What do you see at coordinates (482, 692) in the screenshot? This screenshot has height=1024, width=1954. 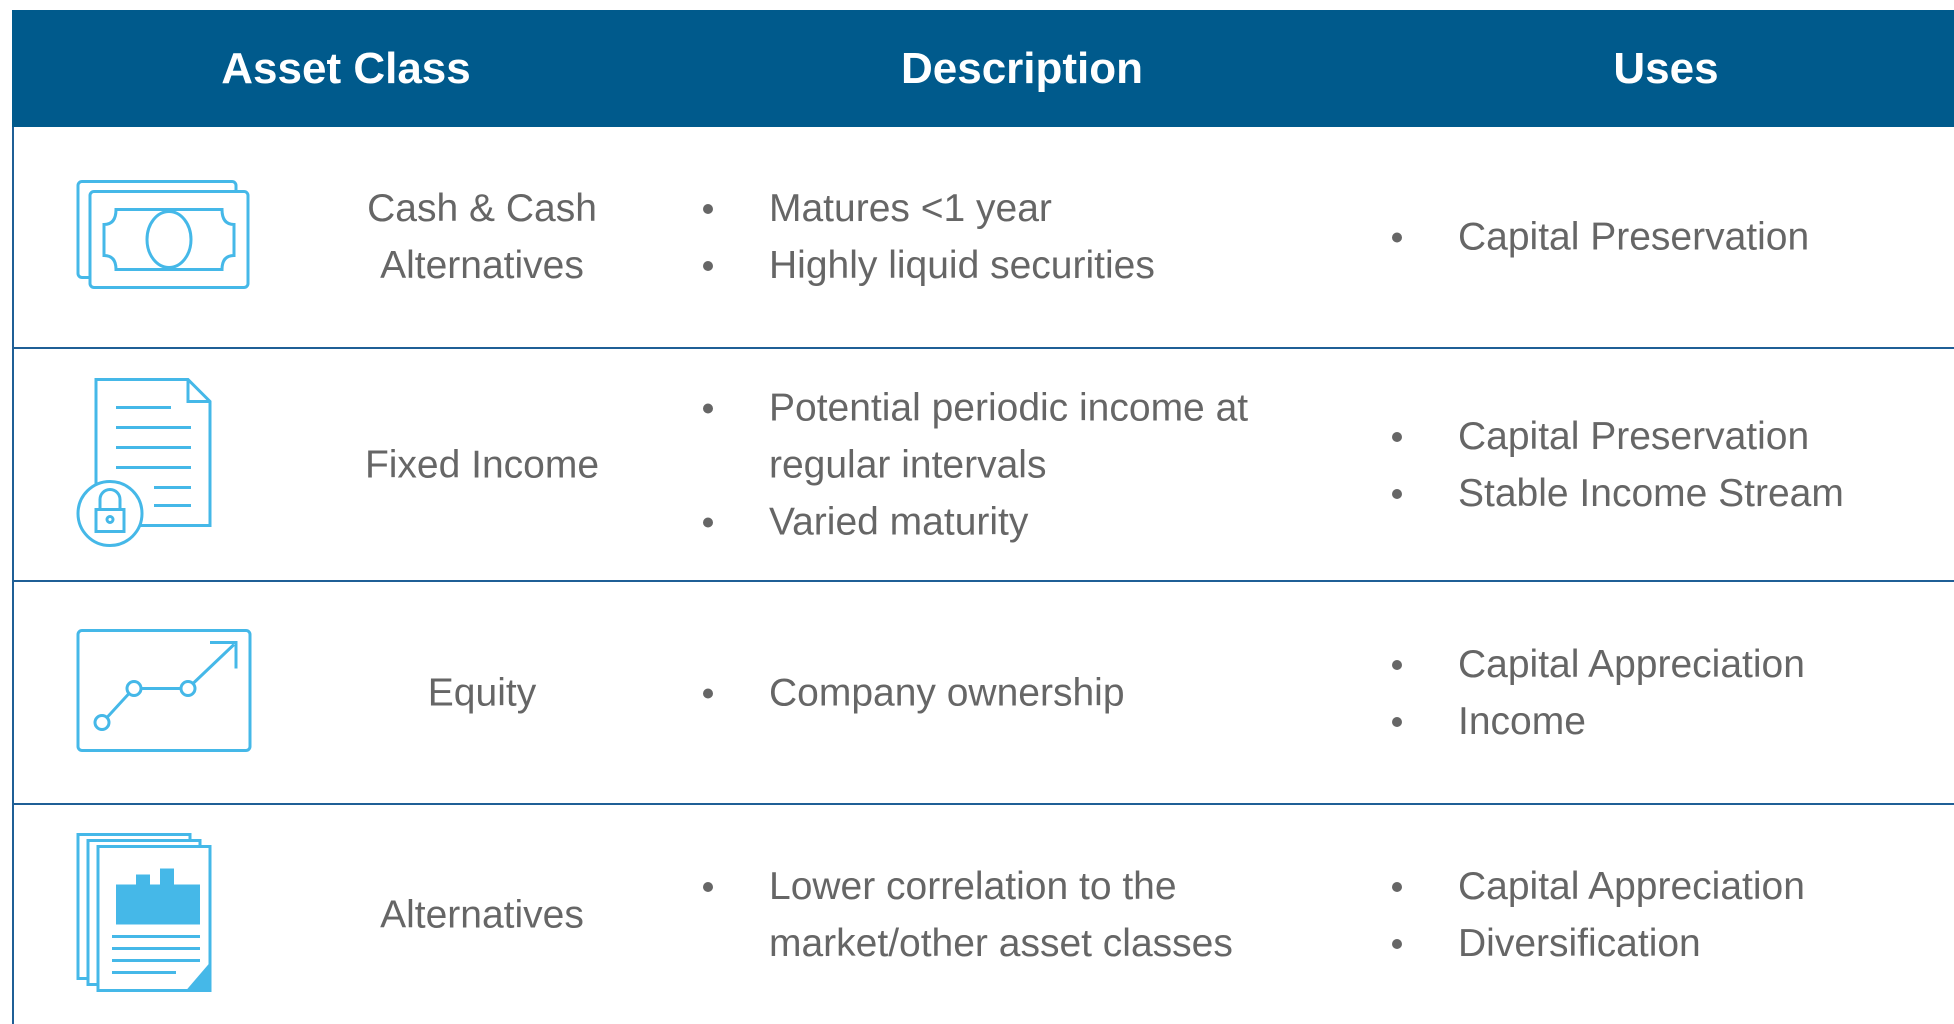 I see `asset-class: Equity` at bounding box center [482, 692].